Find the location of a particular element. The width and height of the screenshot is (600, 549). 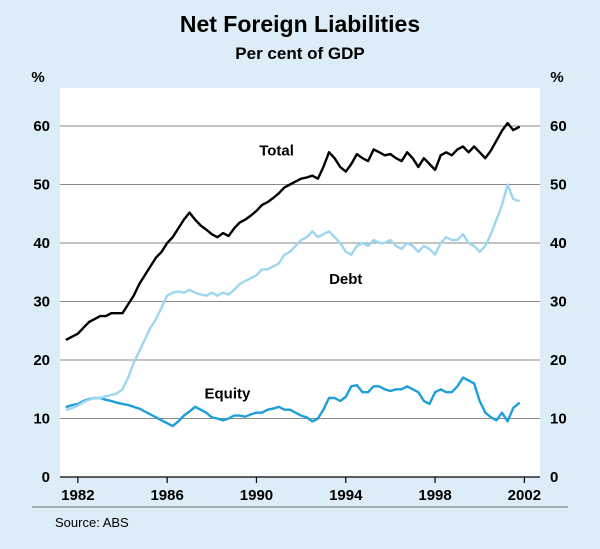

x-tick-label-1982: 1982 is located at coordinates (77, 495).